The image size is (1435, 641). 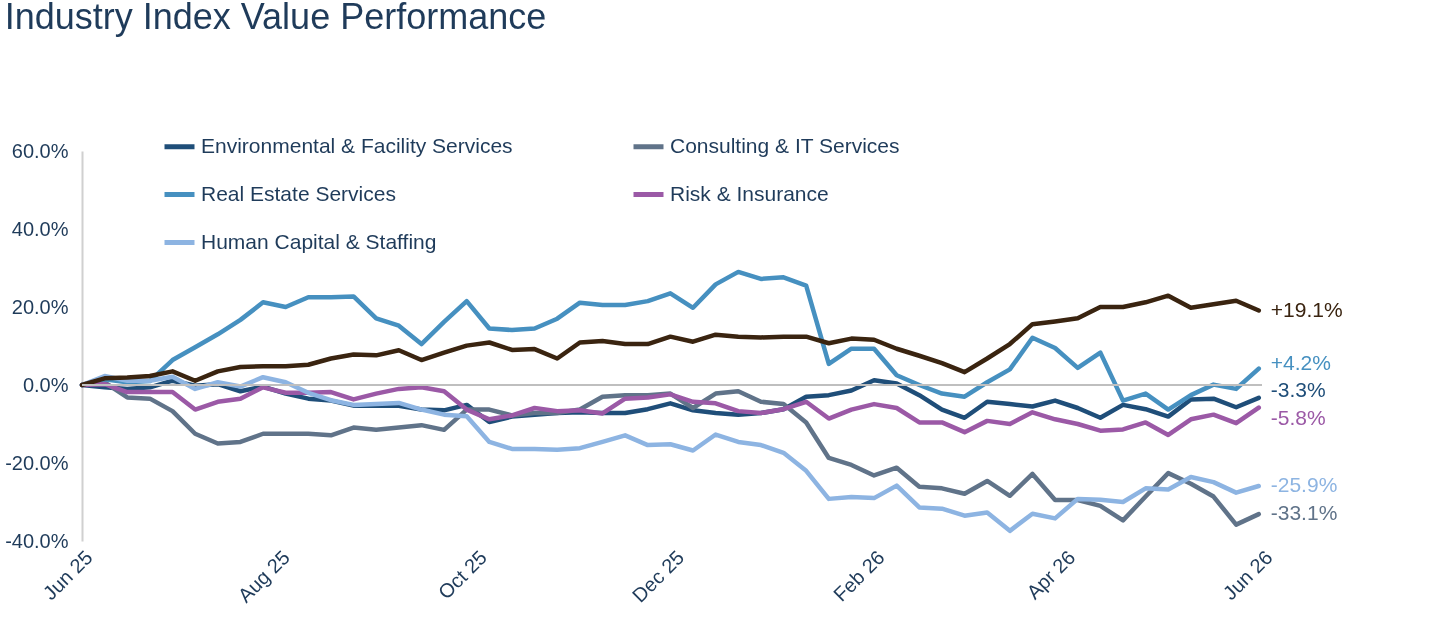 What do you see at coordinates (40, 306) in the screenshot?
I see `y-tick-label: 20.0%` at bounding box center [40, 306].